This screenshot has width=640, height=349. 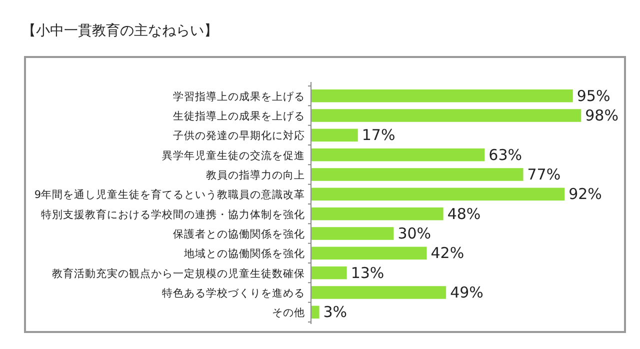 I want to click on y-tick-label: 学習指導上の成果を上げる, so click(x=239, y=96).